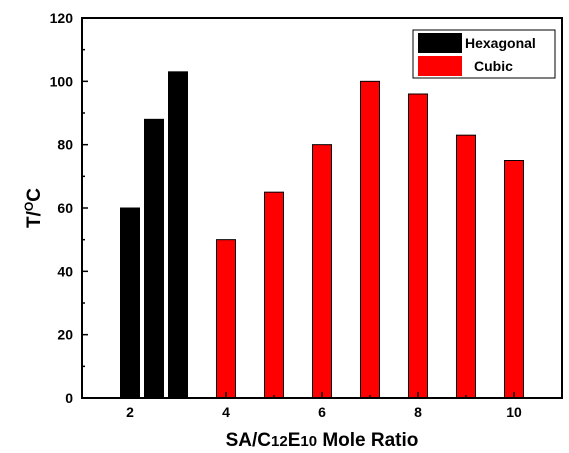  Describe the element at coordinates (65, 145) in the screenshot. I see `y-tick-label: 80` at that location.